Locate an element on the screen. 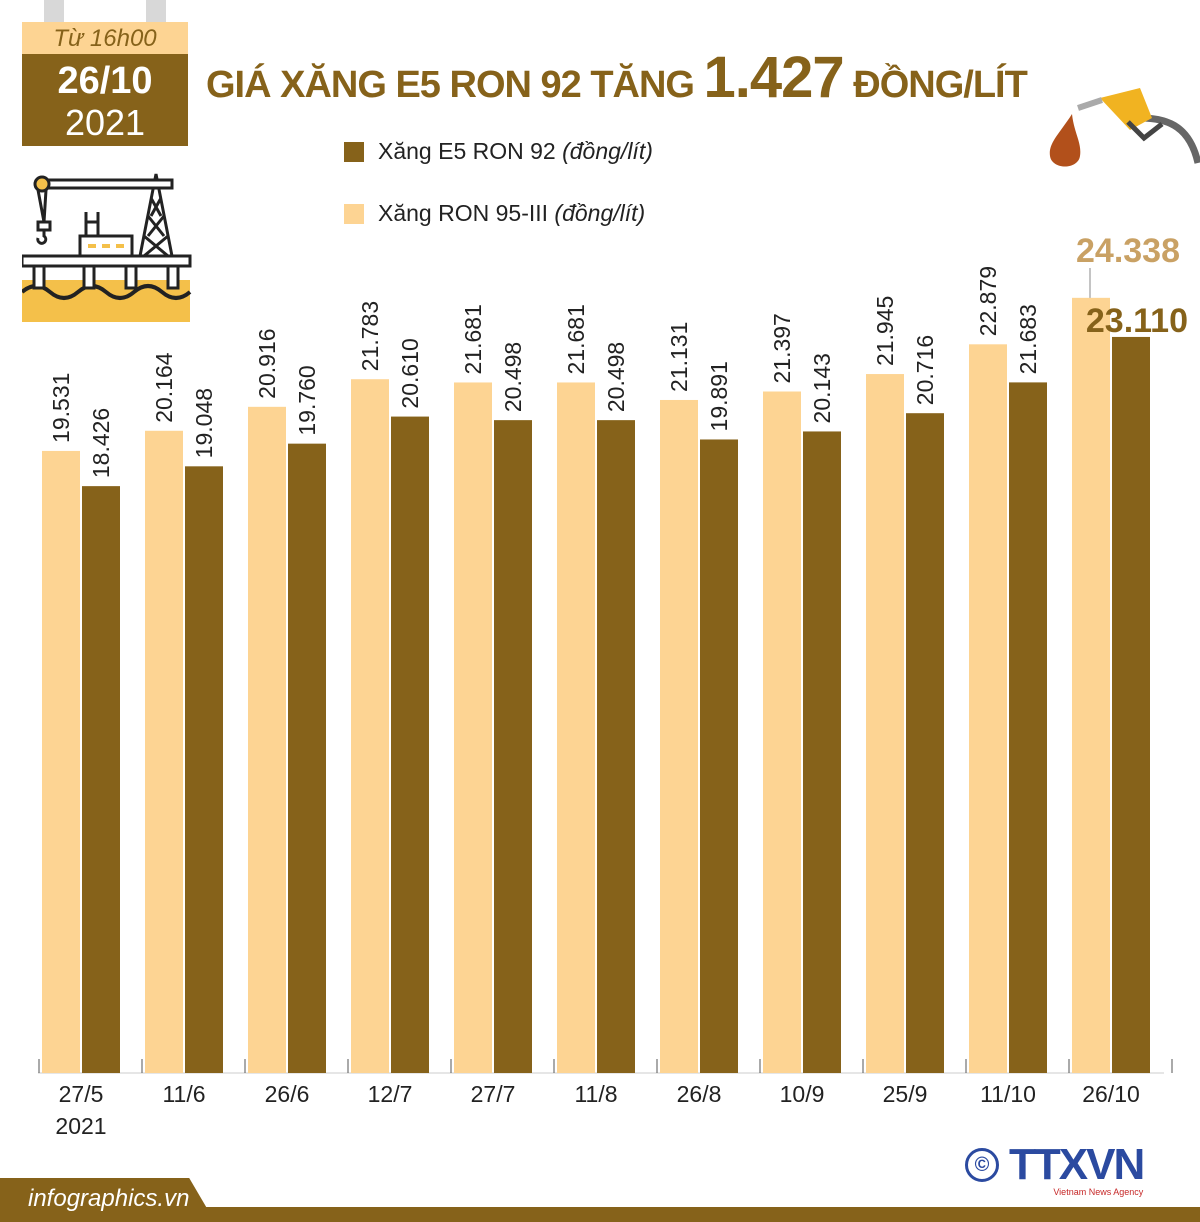 This screenshot has height=1222, width=1200. data-label: 20.610 is located at coordinates (410, 373).